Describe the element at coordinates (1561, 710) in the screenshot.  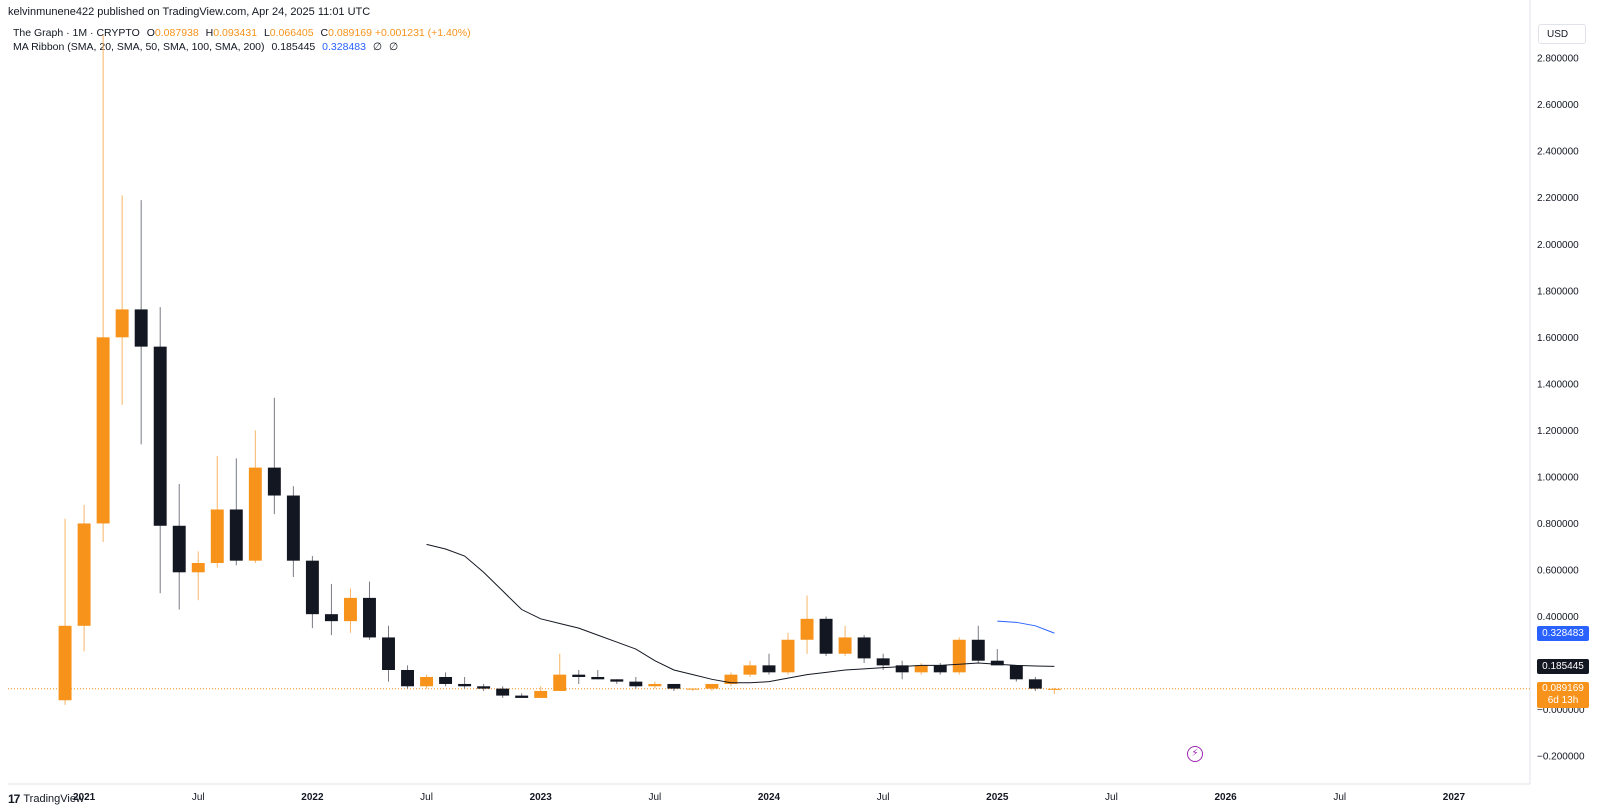
I see `y-tick-label: −0.000000` at that location.